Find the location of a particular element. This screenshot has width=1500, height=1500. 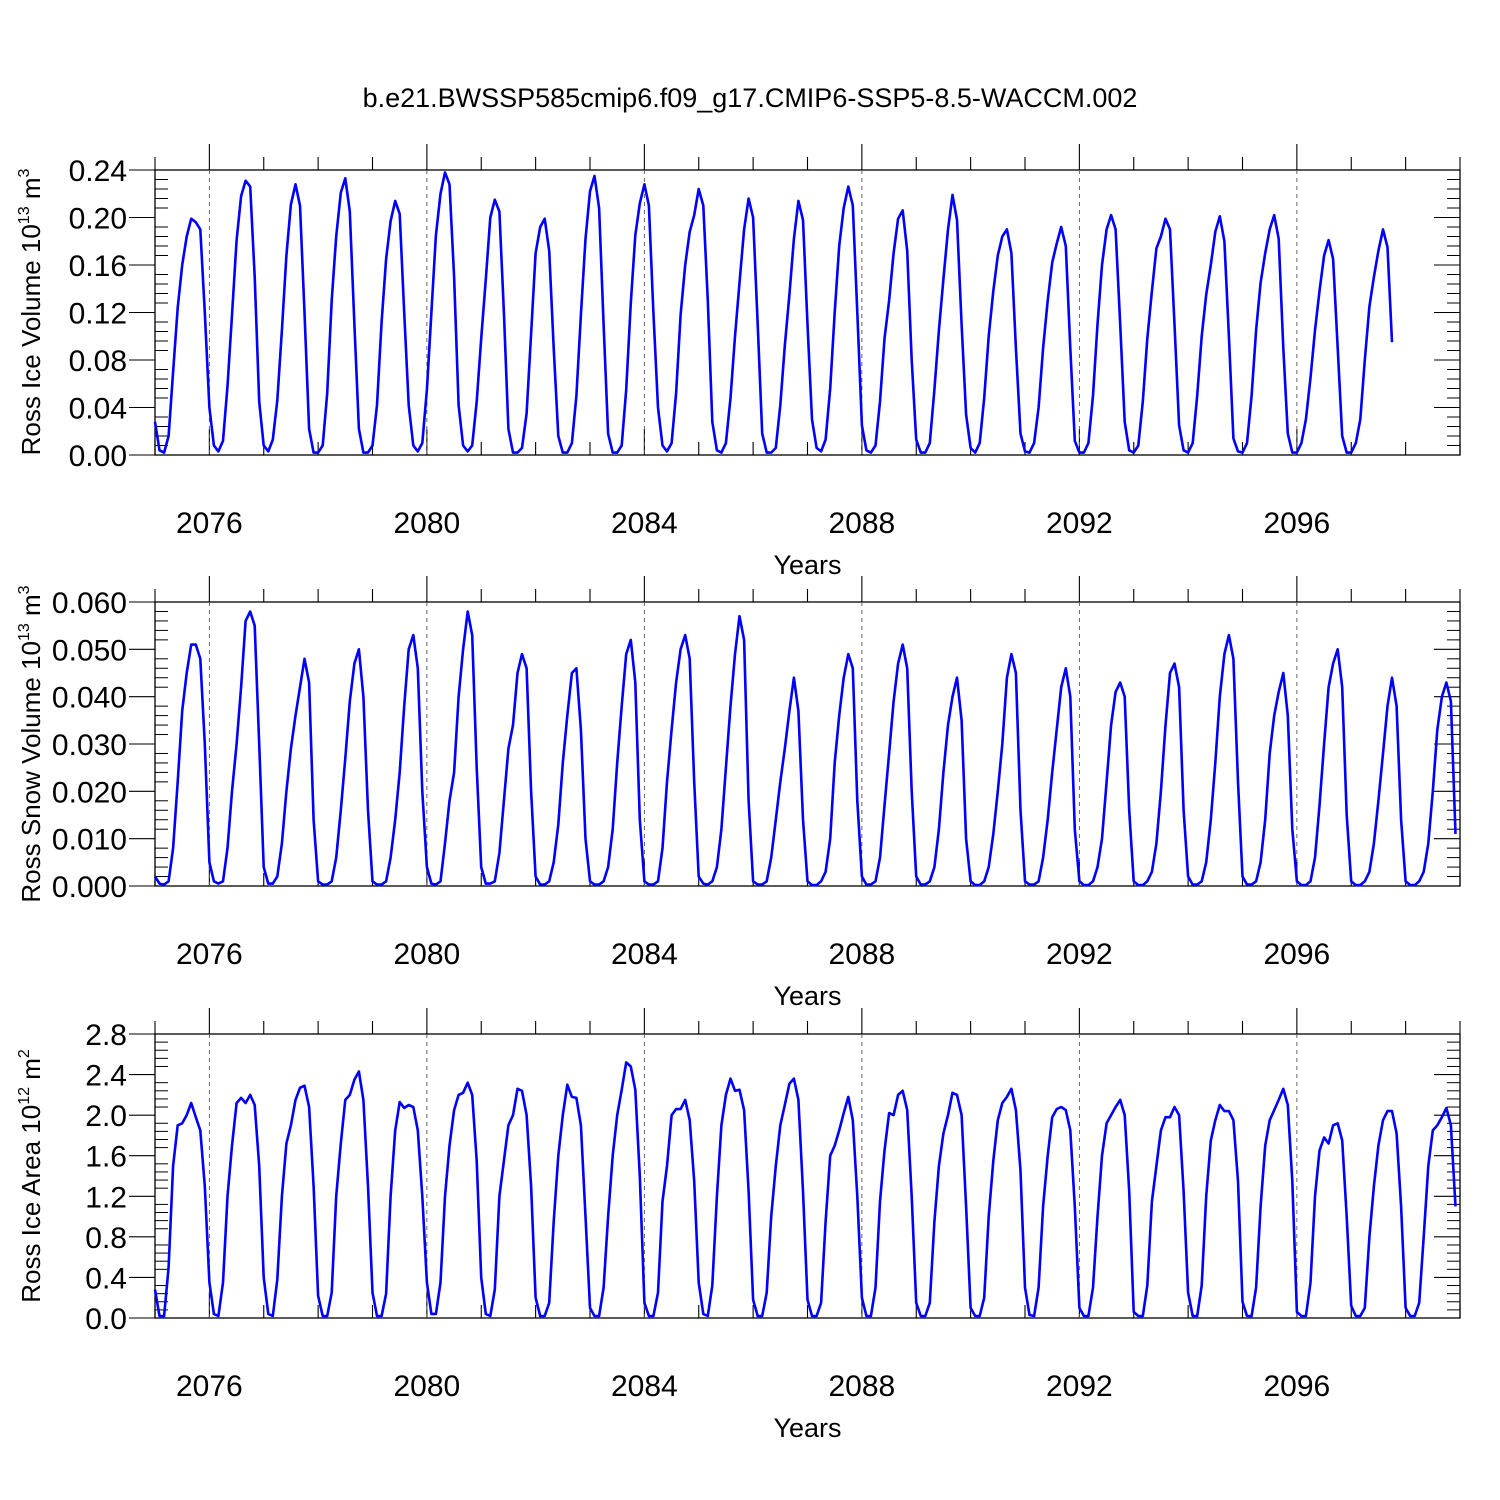

y-tick-label: 2.0 is located at coordinates (106, 1116).